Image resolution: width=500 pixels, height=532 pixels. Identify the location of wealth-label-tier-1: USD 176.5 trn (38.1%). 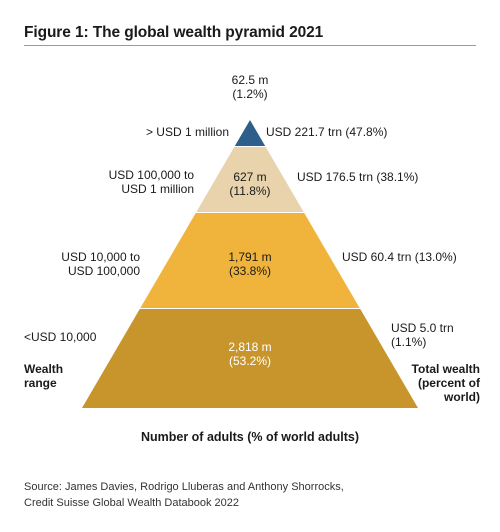
(357, 177).